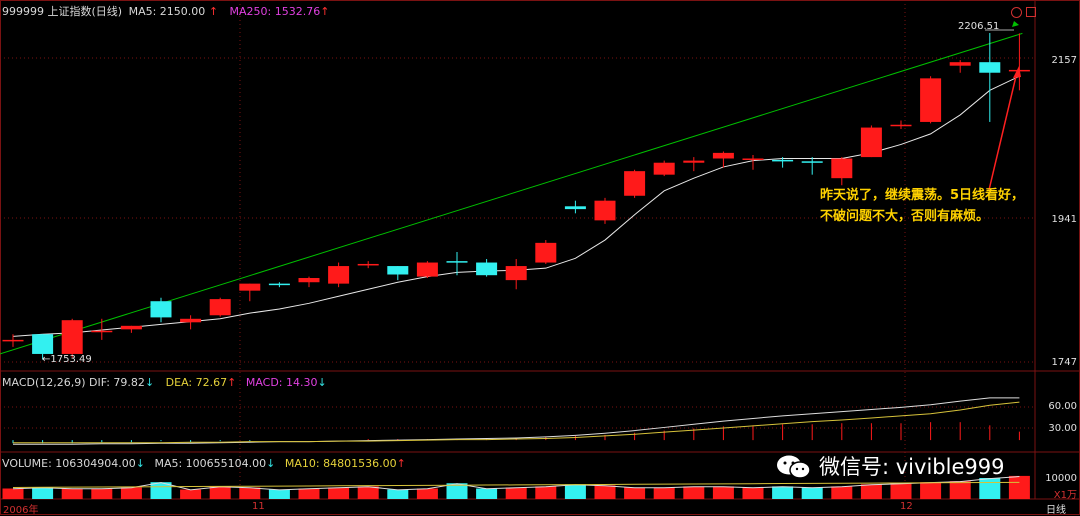 The height and width of the screenshot is (516, 1080). What do you see at coordinates (1064, 60) in the screenshot?
I see `price-tick-2157: 2157` at bounding box center [1064, 60].